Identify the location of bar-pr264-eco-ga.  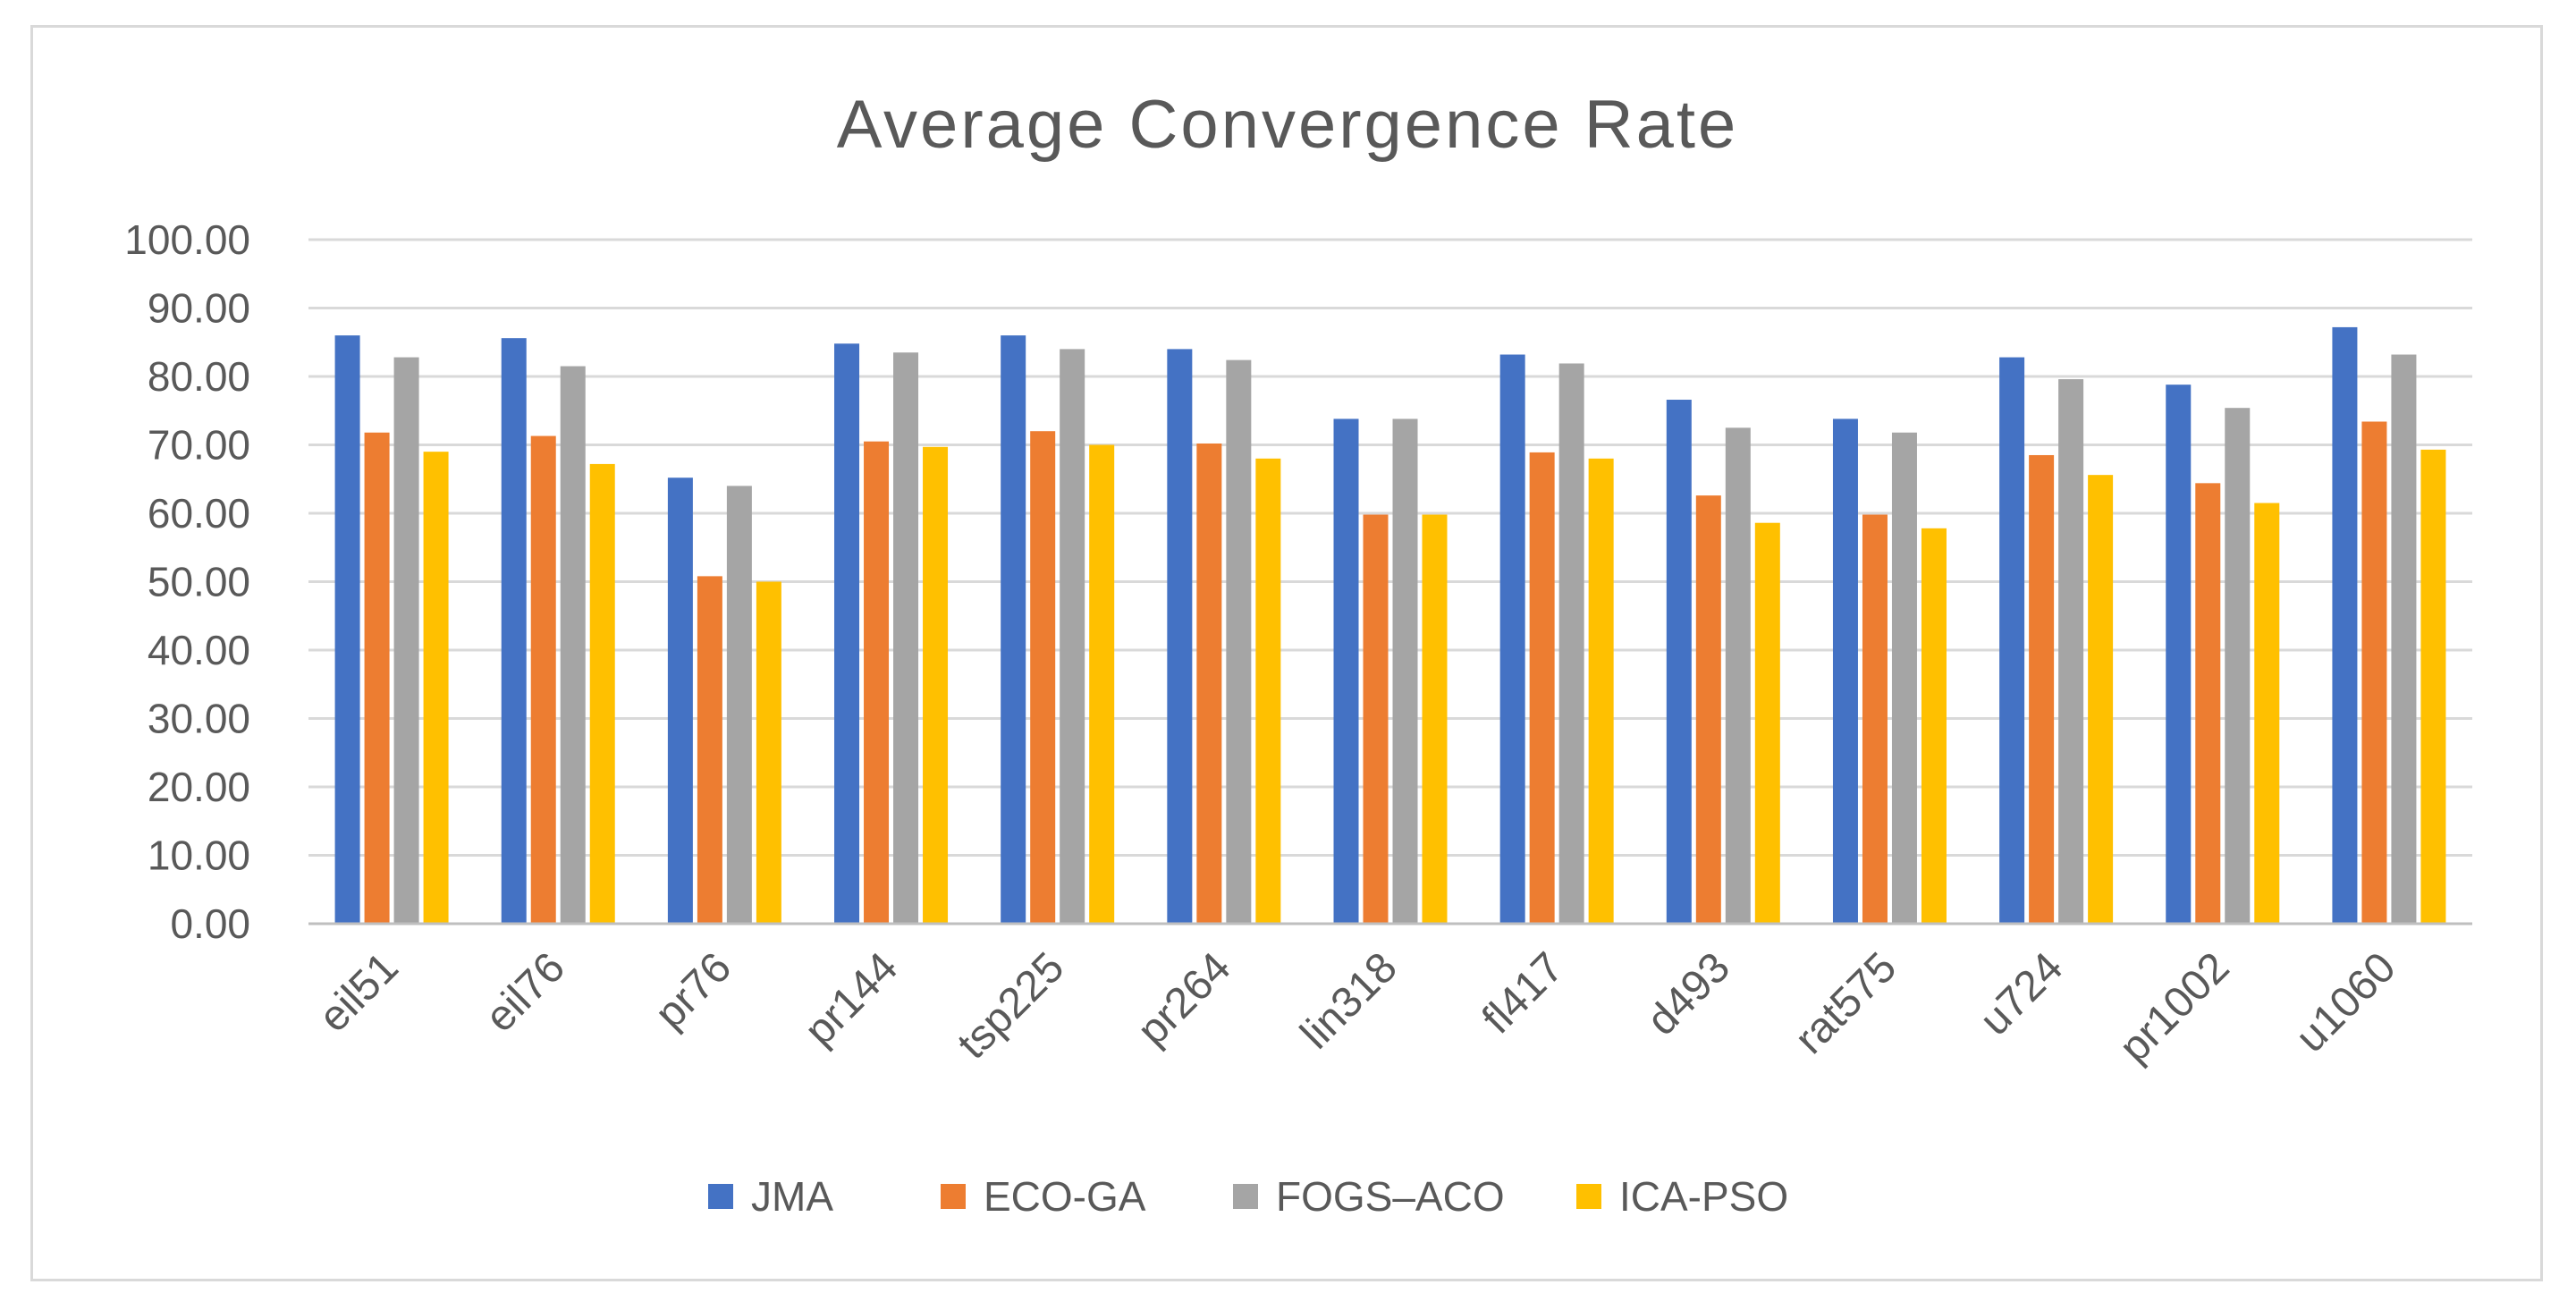
(1209, 684).